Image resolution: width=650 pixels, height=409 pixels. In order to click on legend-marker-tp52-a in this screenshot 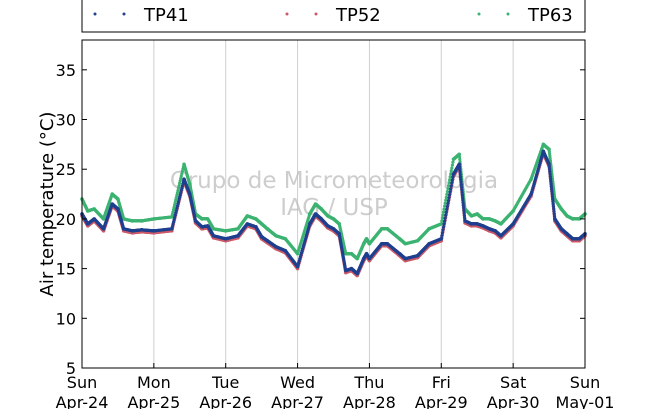, I will do `click(287, 14)`.